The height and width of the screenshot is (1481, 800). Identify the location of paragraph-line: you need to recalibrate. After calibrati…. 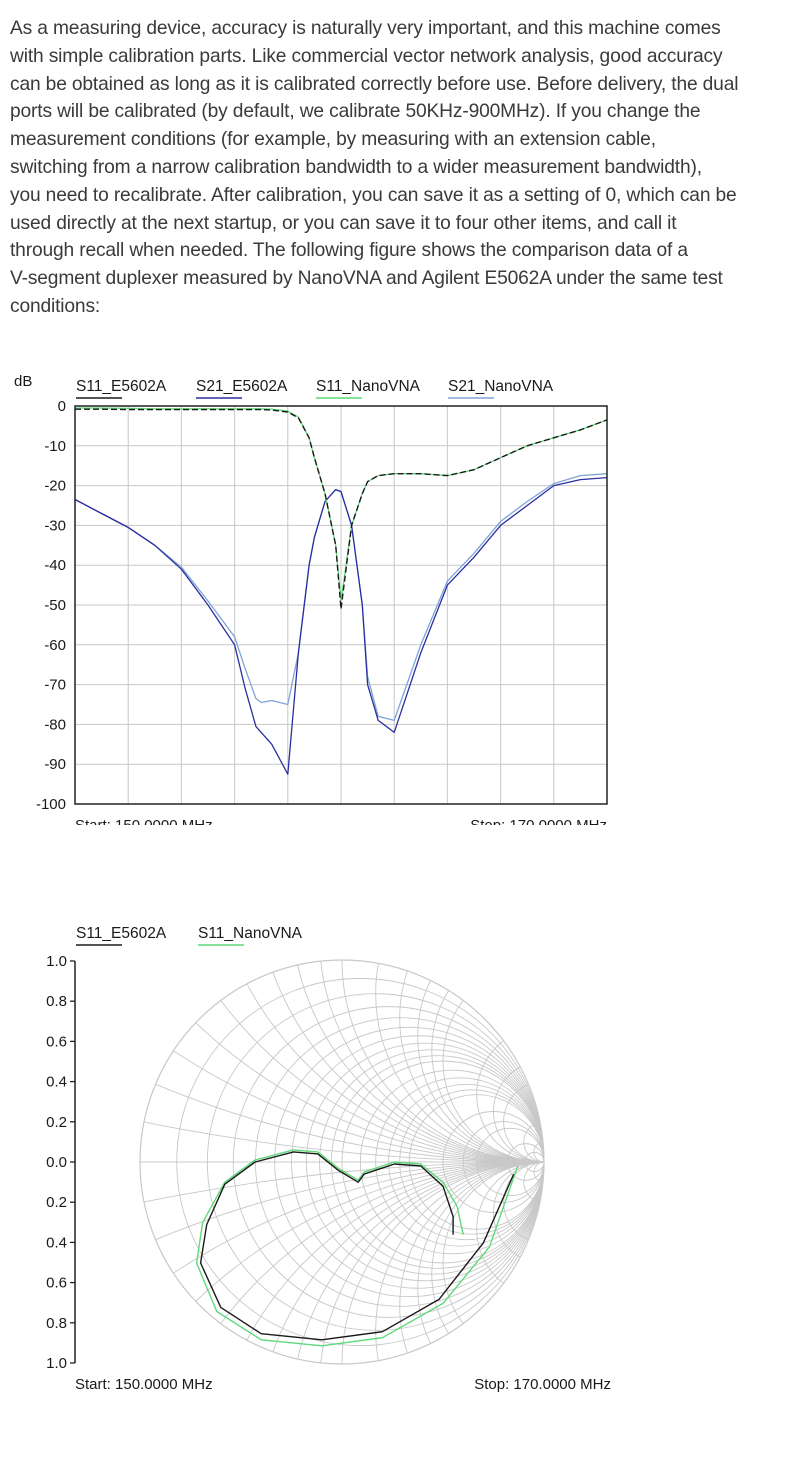
(373, 195).